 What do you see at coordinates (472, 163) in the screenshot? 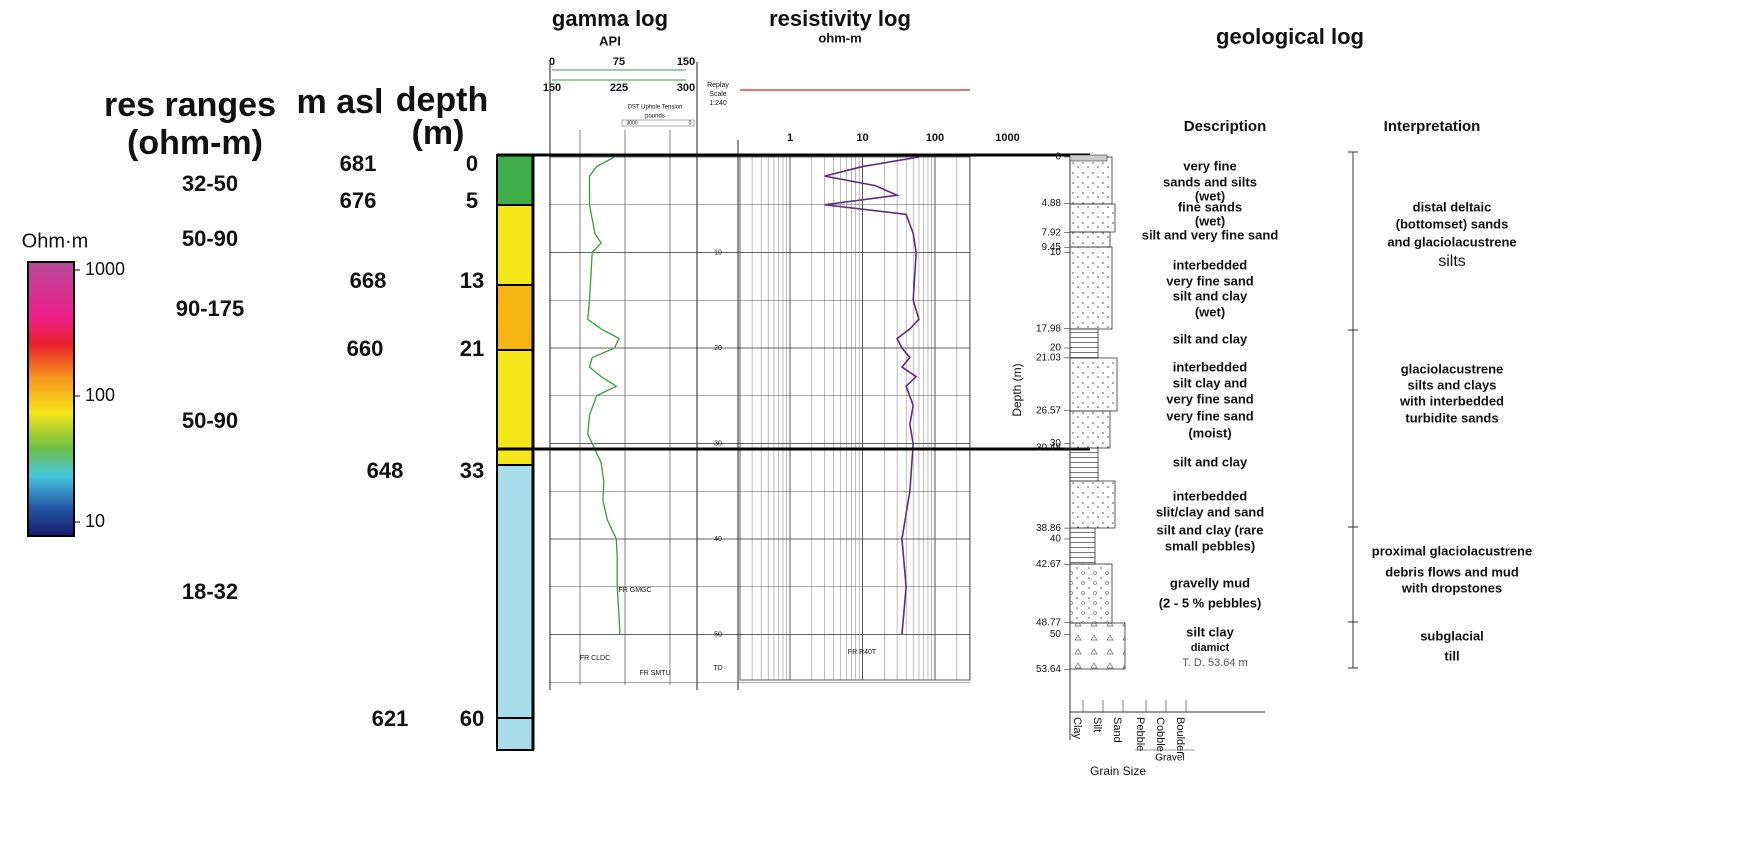
I see `depth-value: 0` at bounding box center [472, 163].